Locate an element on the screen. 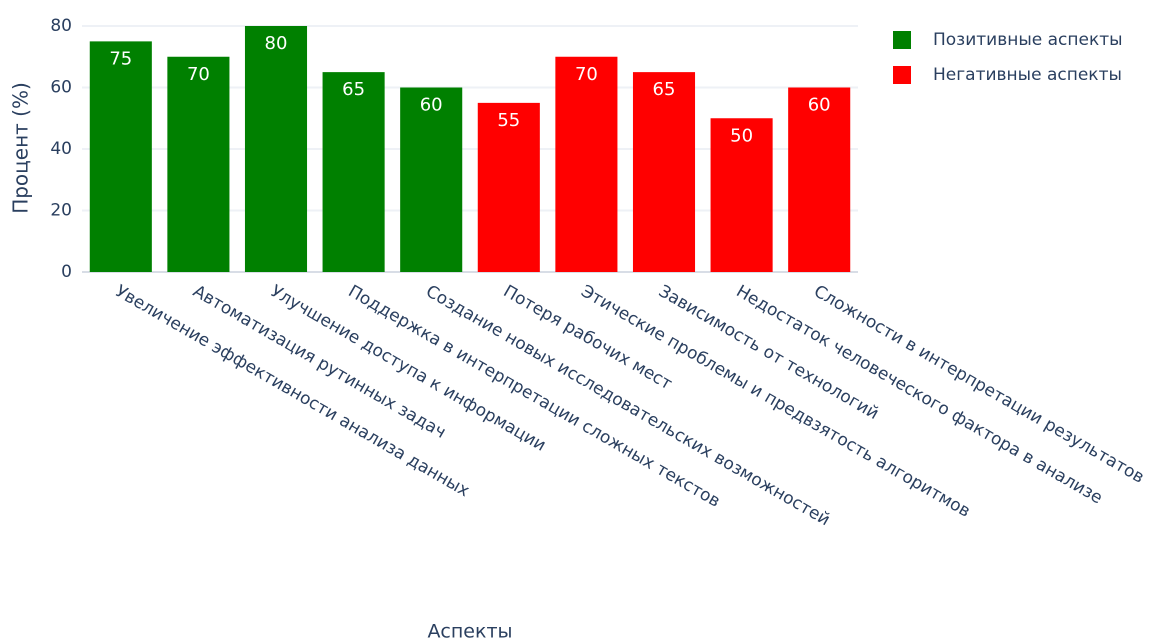 The image size is (1149, 643). y-axis-title: Процент (%) is located at coordinates (21, 148).